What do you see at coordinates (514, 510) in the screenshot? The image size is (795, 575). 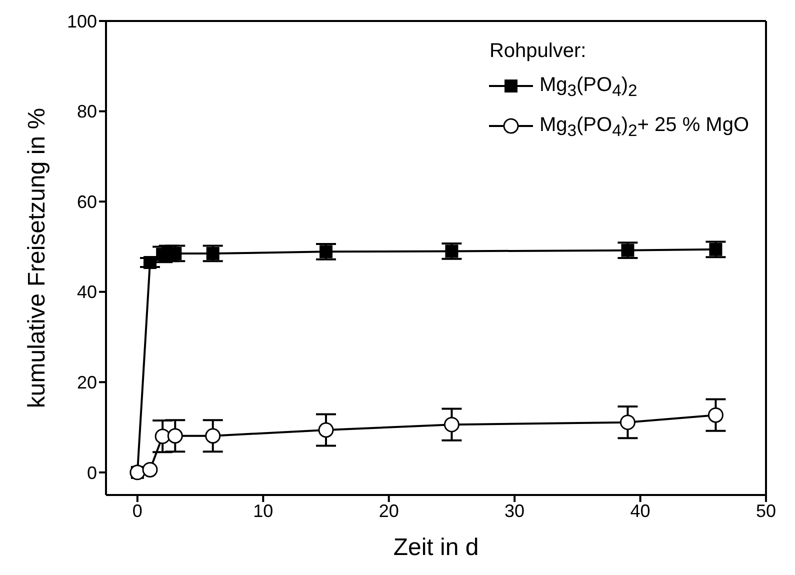 I see `x-tick-label: 30` at bounding box center [514, 510].